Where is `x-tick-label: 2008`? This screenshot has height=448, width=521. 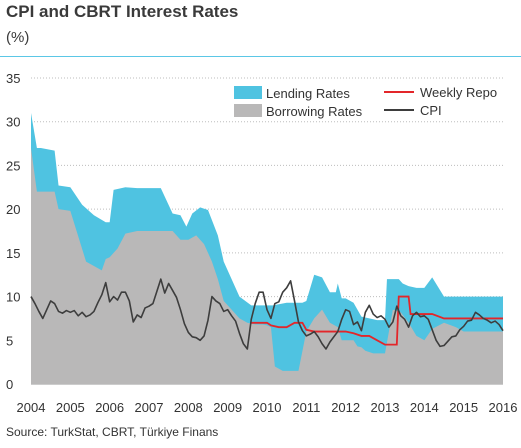 x-tick-label: 2008 is located at coordinates (188, 407).